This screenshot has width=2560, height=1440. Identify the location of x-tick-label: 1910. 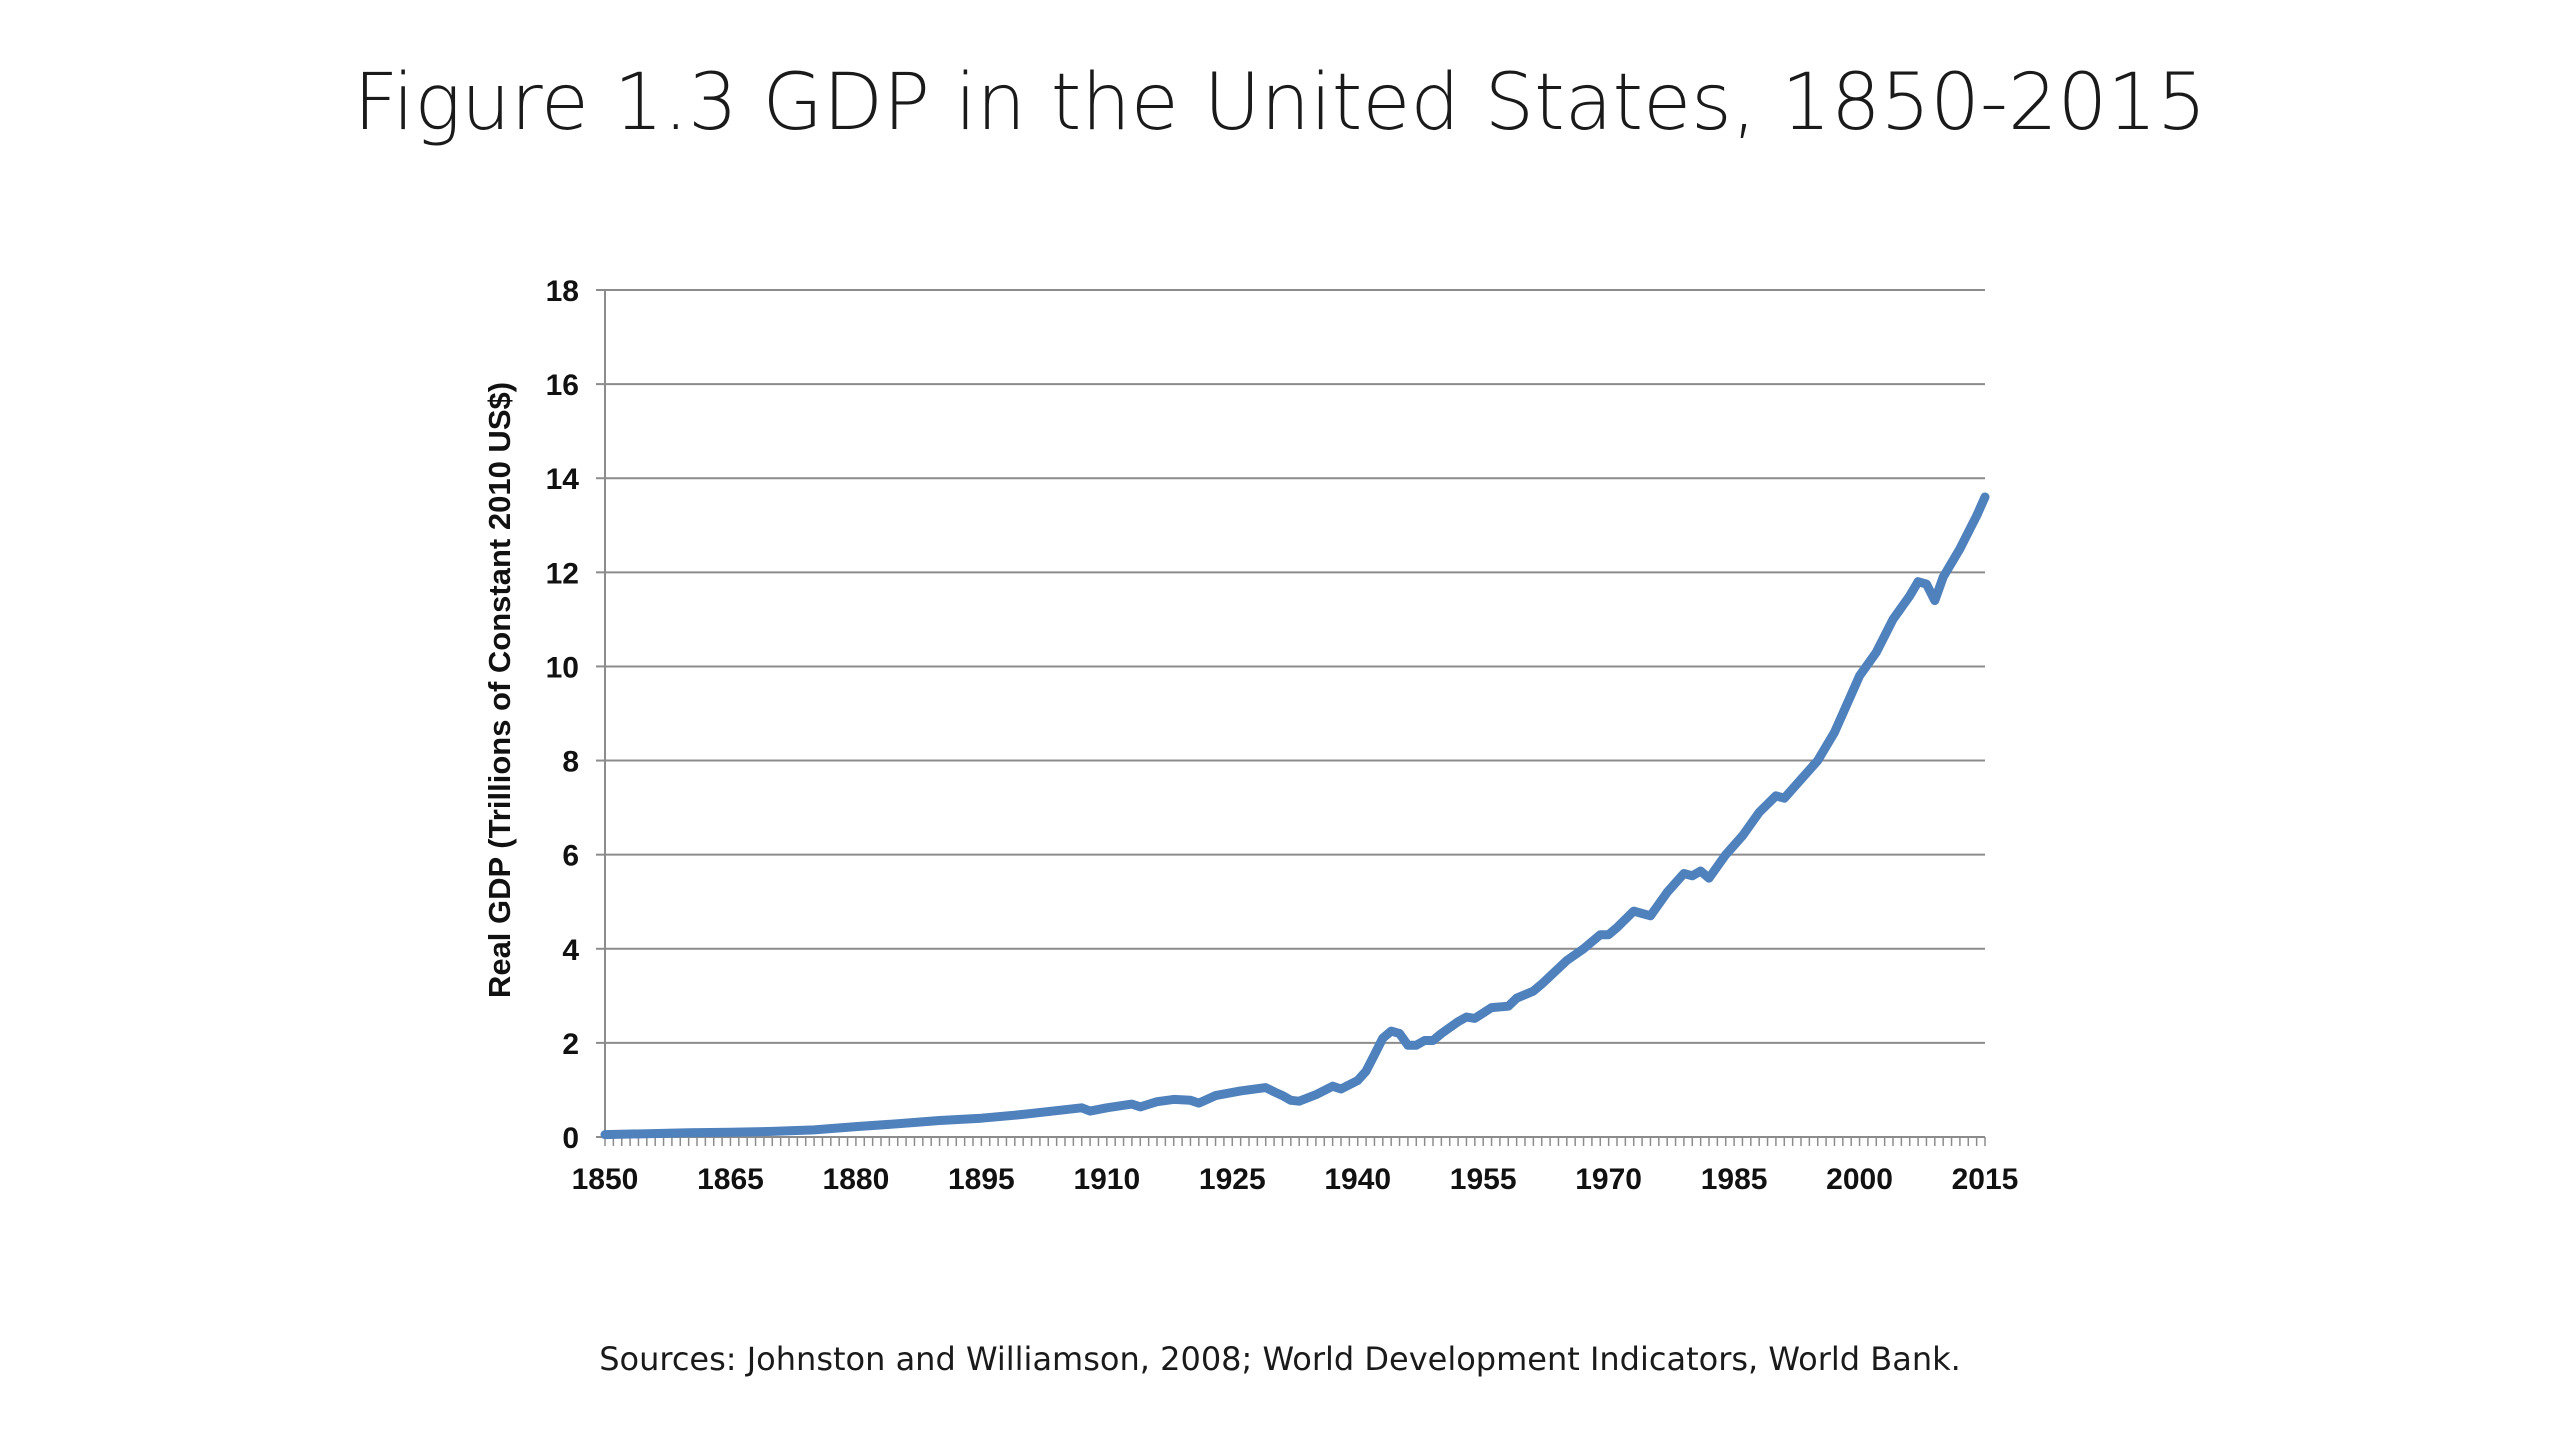
(1106, 1179).